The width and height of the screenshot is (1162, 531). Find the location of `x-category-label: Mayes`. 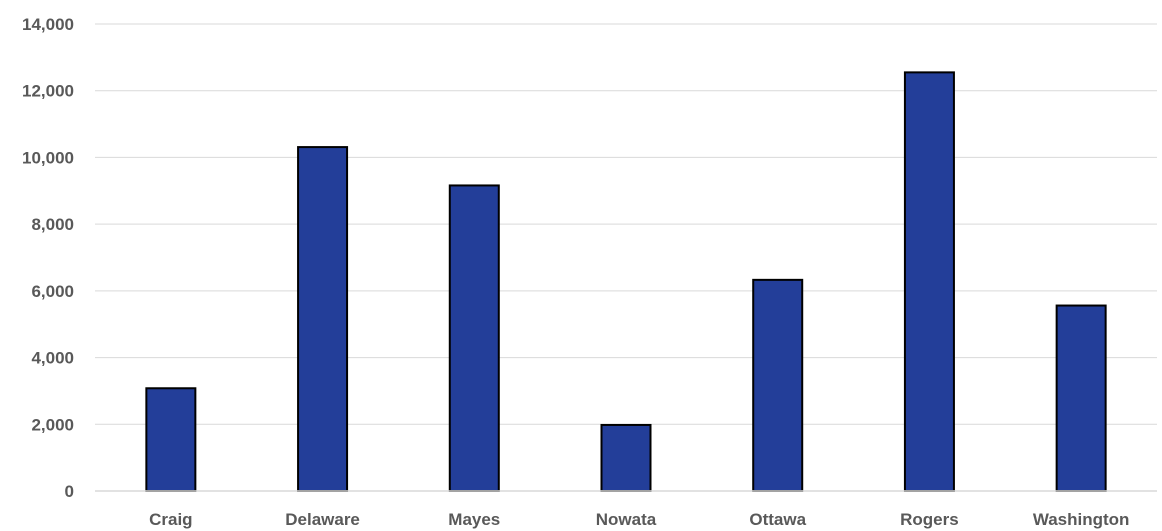

x-category-label: Mayes is located at coordinates (474, 519).